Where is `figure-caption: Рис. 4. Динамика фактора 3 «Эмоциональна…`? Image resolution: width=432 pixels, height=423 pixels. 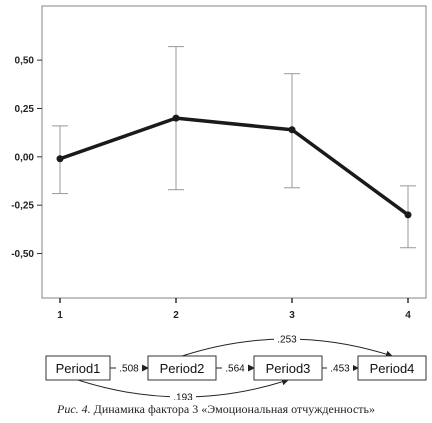 figure-caption: Рис. 4. Динамика фактора 3 «Эмоциональна… is located at coordinates (216, 409).